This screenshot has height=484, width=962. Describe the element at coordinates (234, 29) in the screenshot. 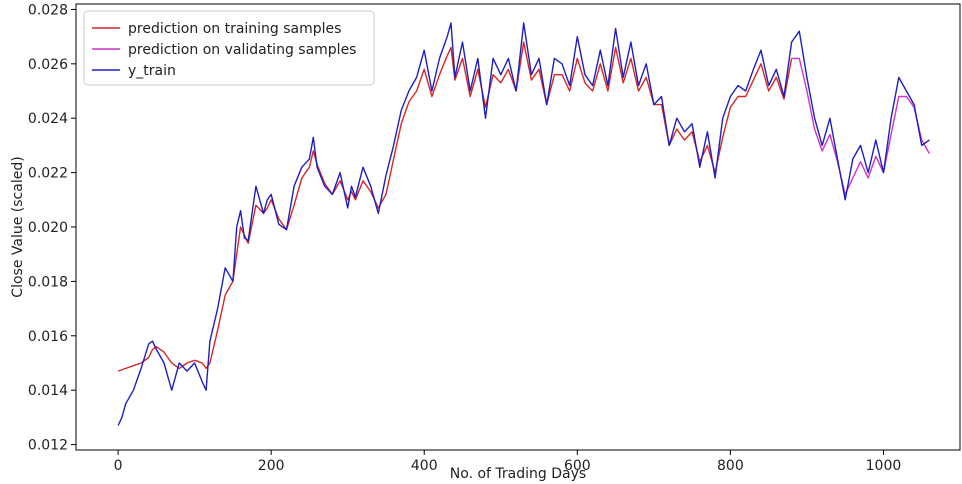

I see `legend-label-training: prediction on training samples` at that location.